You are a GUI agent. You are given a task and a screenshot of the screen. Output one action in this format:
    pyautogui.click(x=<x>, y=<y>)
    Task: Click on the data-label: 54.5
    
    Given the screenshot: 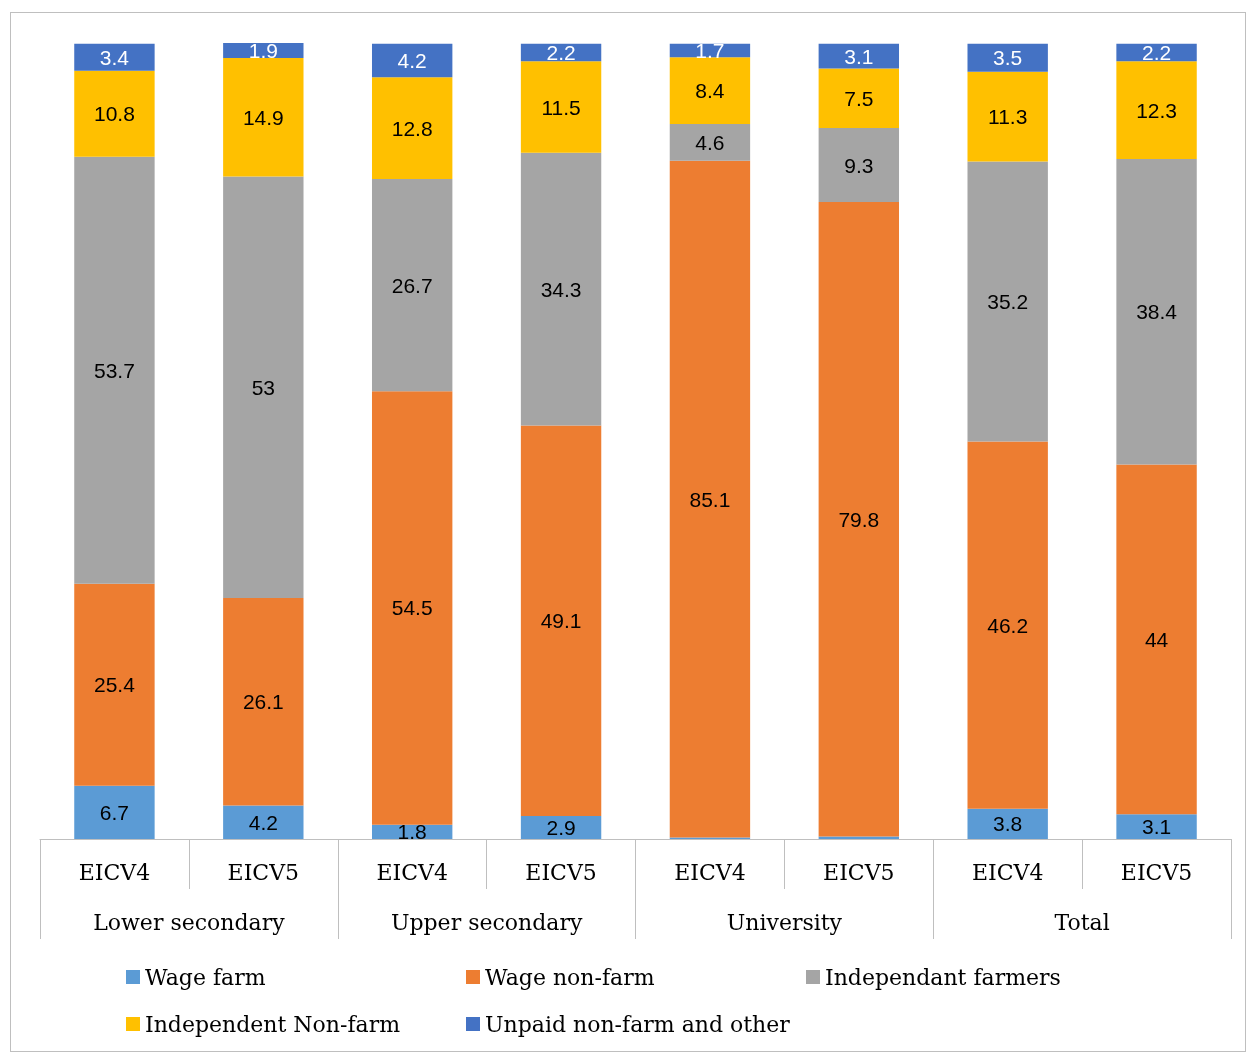 What is the action you would take?
    pyautogui.click(x=412, y=608)
    